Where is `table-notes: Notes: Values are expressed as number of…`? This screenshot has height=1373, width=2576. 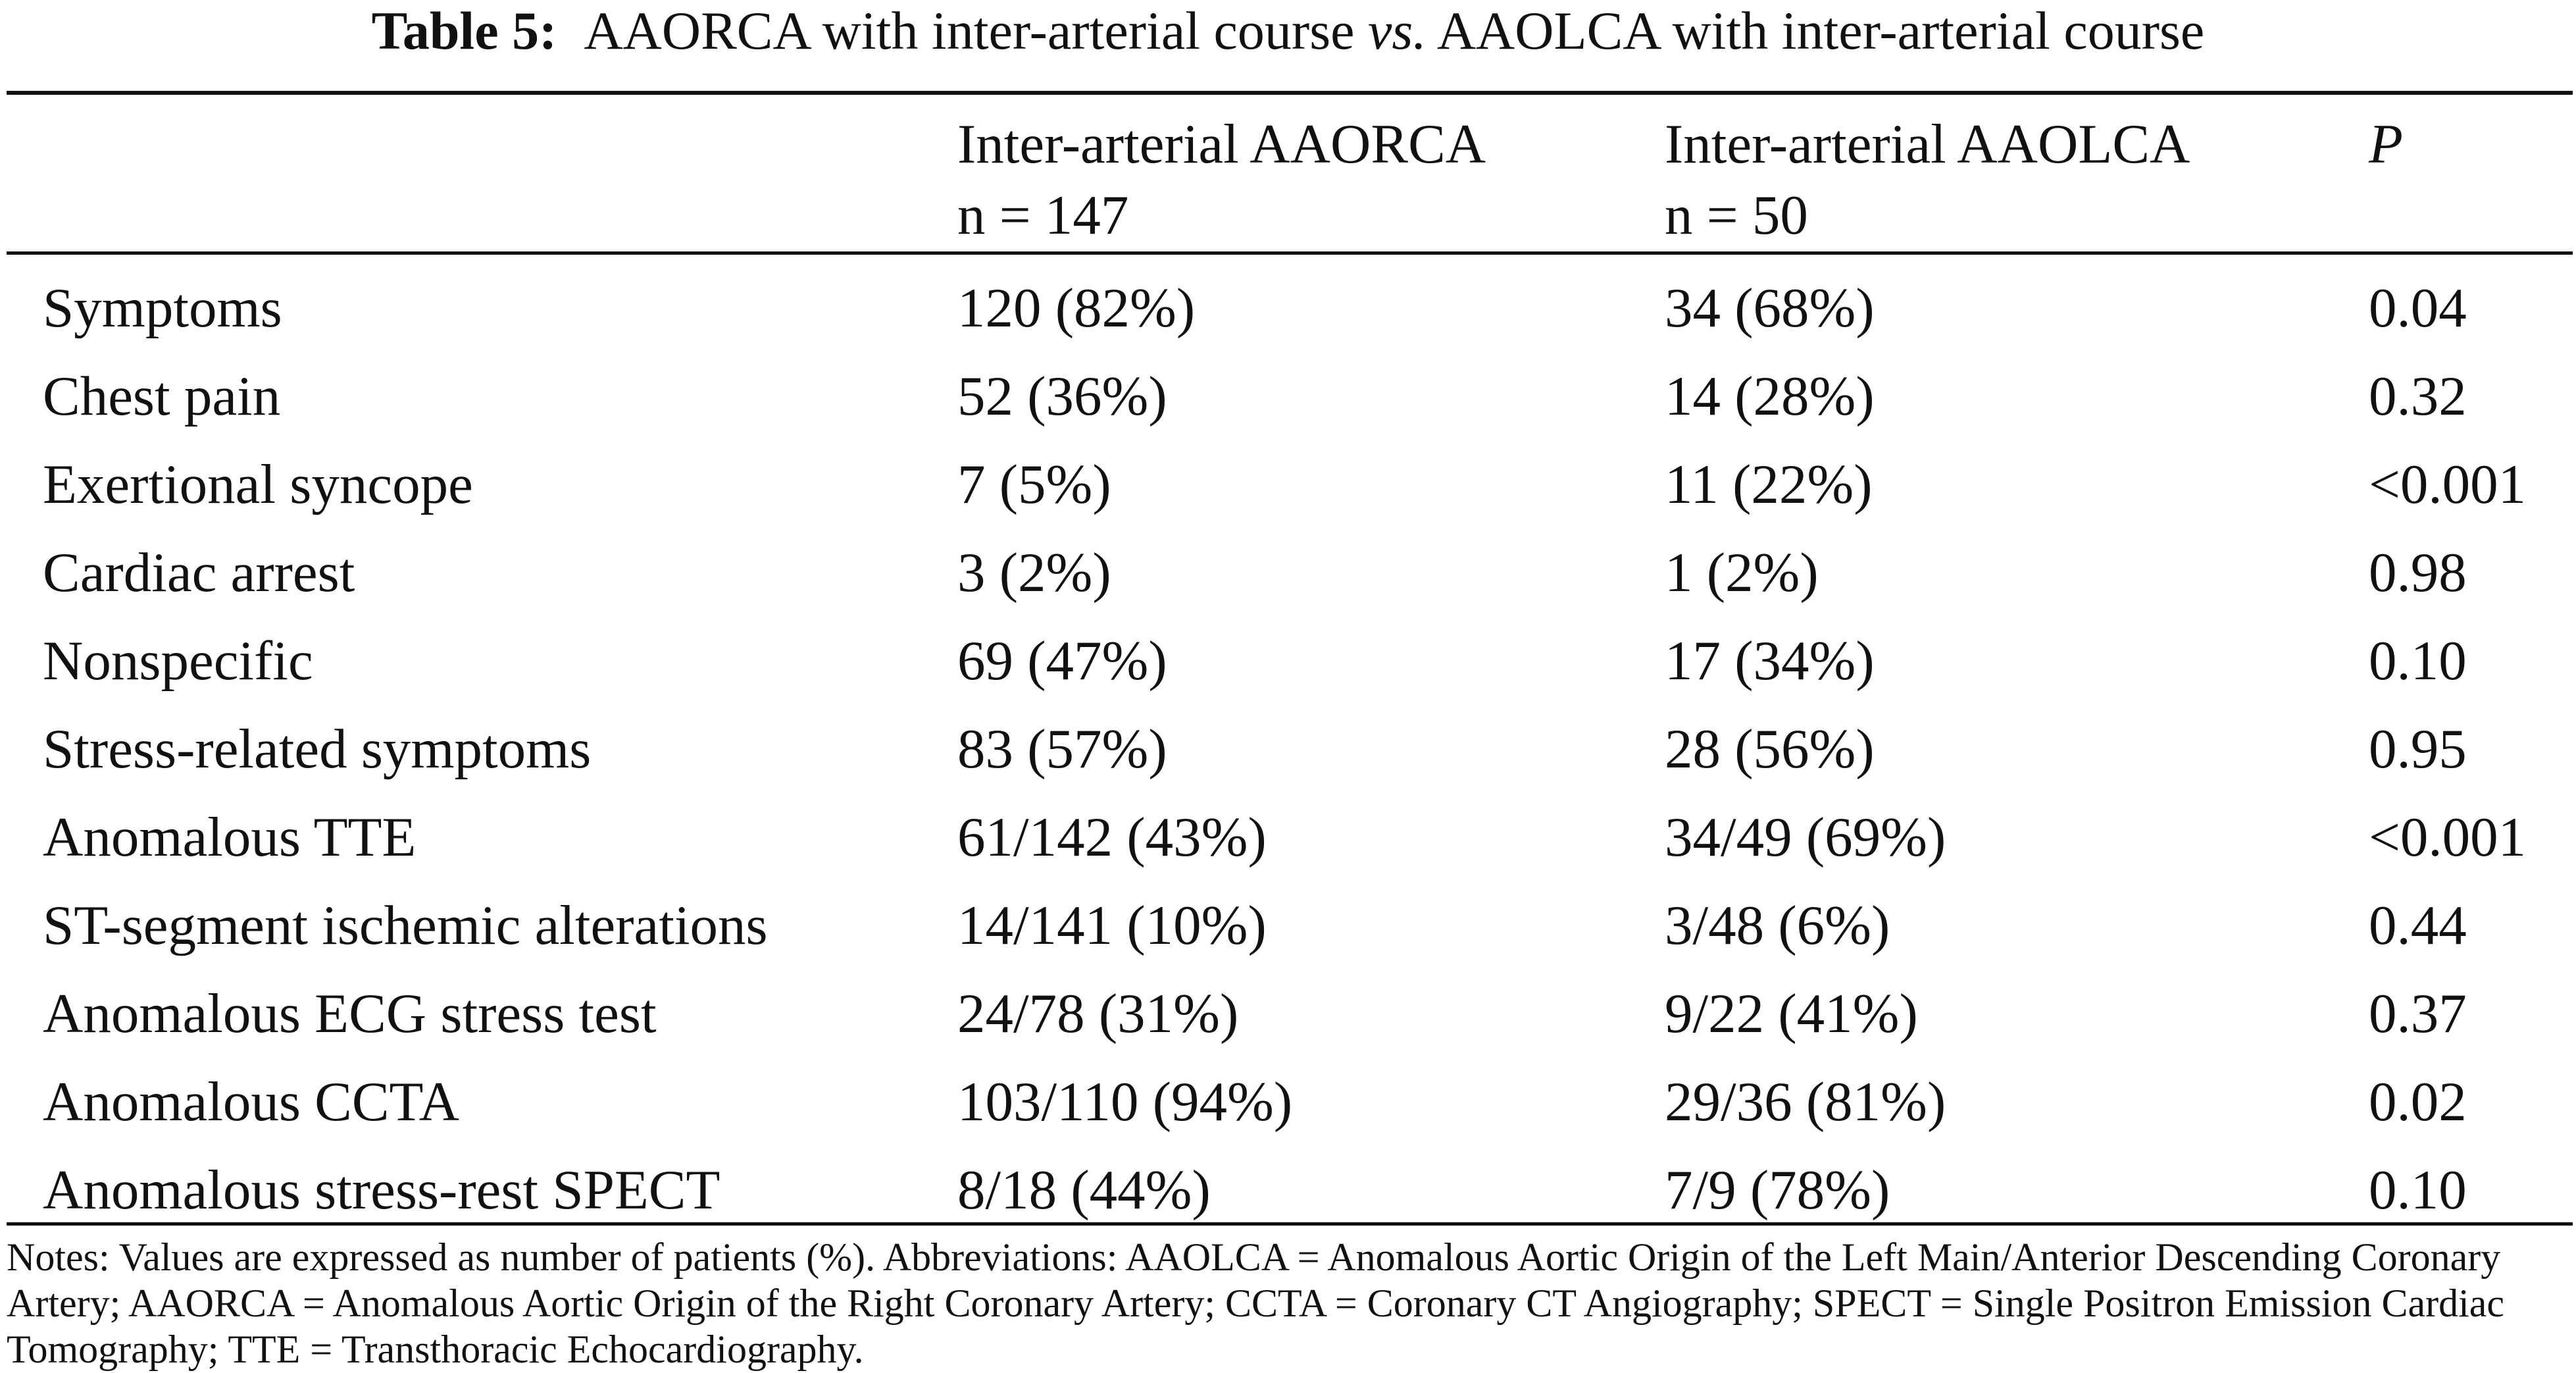 table-notes: Notes: Values are expressed as number of… is located at coordinates (1256, 1303).